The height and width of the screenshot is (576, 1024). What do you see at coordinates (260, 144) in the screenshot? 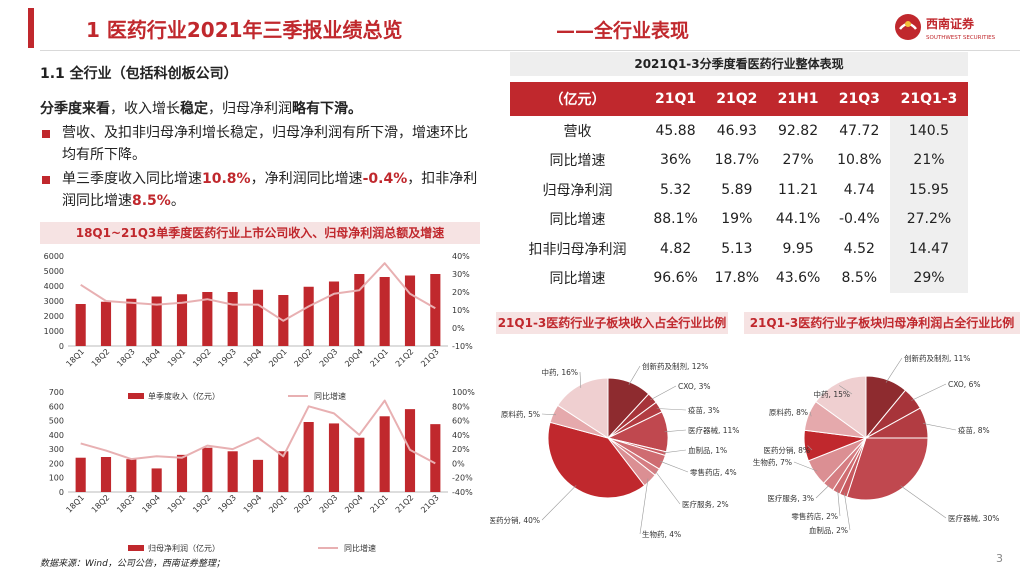
I see `bullet-1: 营收、及扣非归母净利增长稳定，归母净利润有所下滑，增速环比均有所下降。` at bounding box center [260, 144].